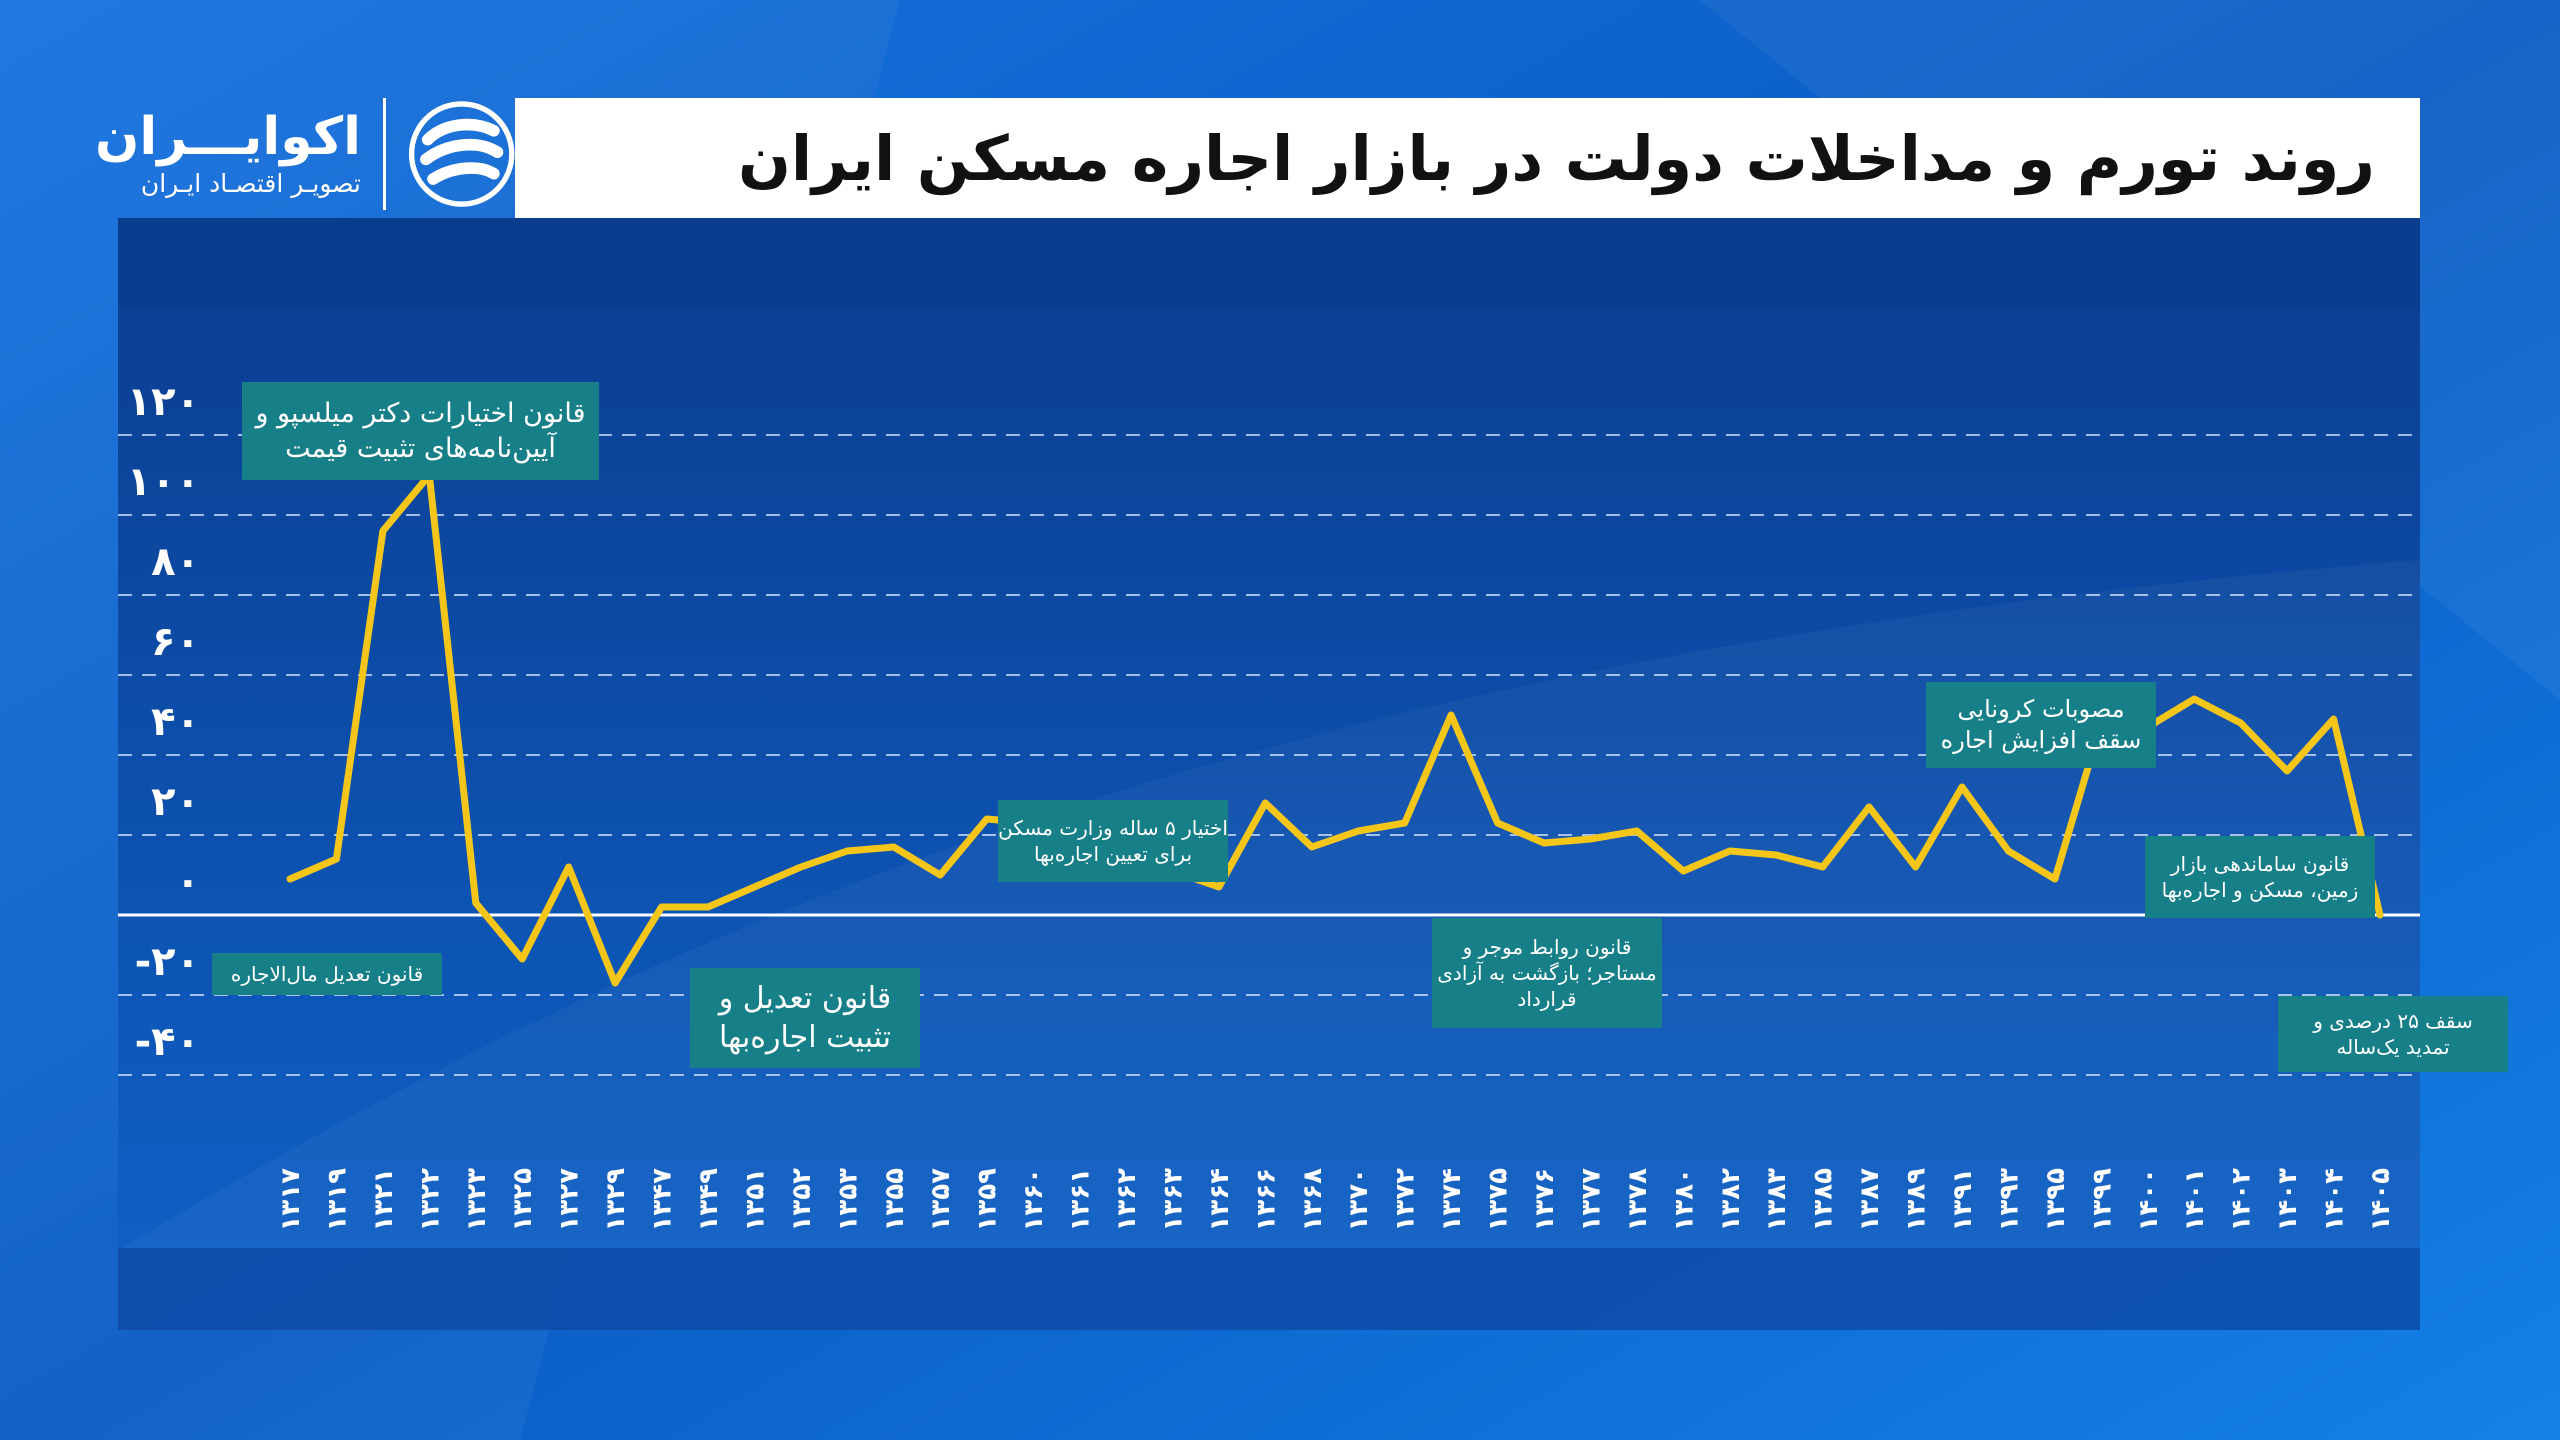 The image size is (2560, 1440). I want to click on y-tick-label: ۲۰, so click(175, 802).